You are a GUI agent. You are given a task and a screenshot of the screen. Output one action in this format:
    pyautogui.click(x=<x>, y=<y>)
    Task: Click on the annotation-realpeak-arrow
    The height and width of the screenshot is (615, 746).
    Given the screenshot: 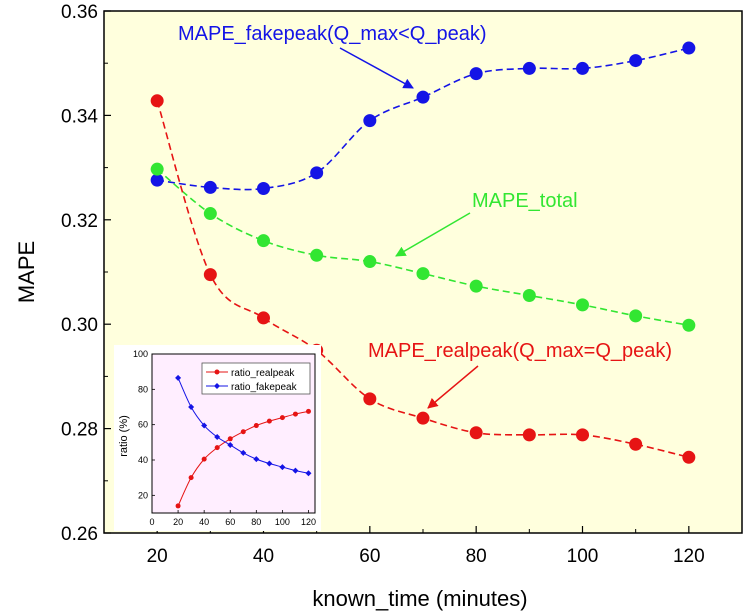 What is the action you would take?
    pyautogui.click(x=453, y=387)
    